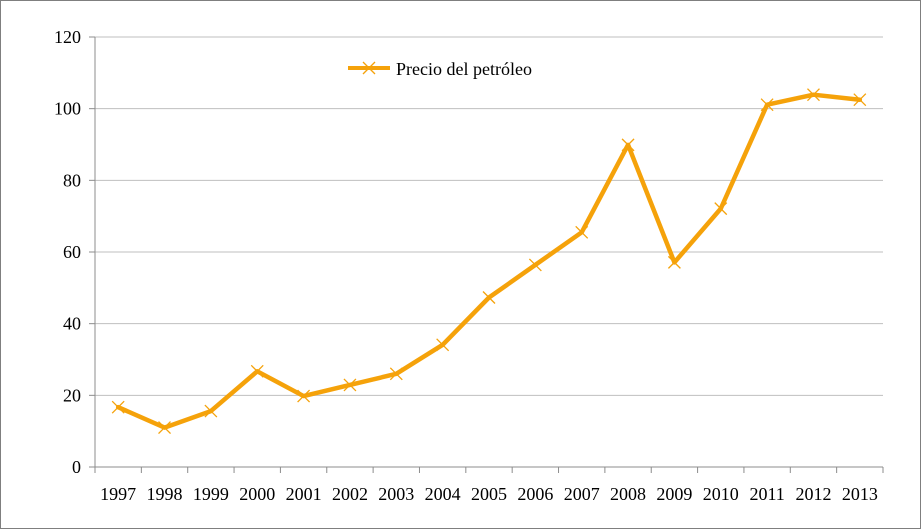 The height and width of the screenshot is (529, 921). I want to click on x-tick-label: 2012, so click(813, 494).